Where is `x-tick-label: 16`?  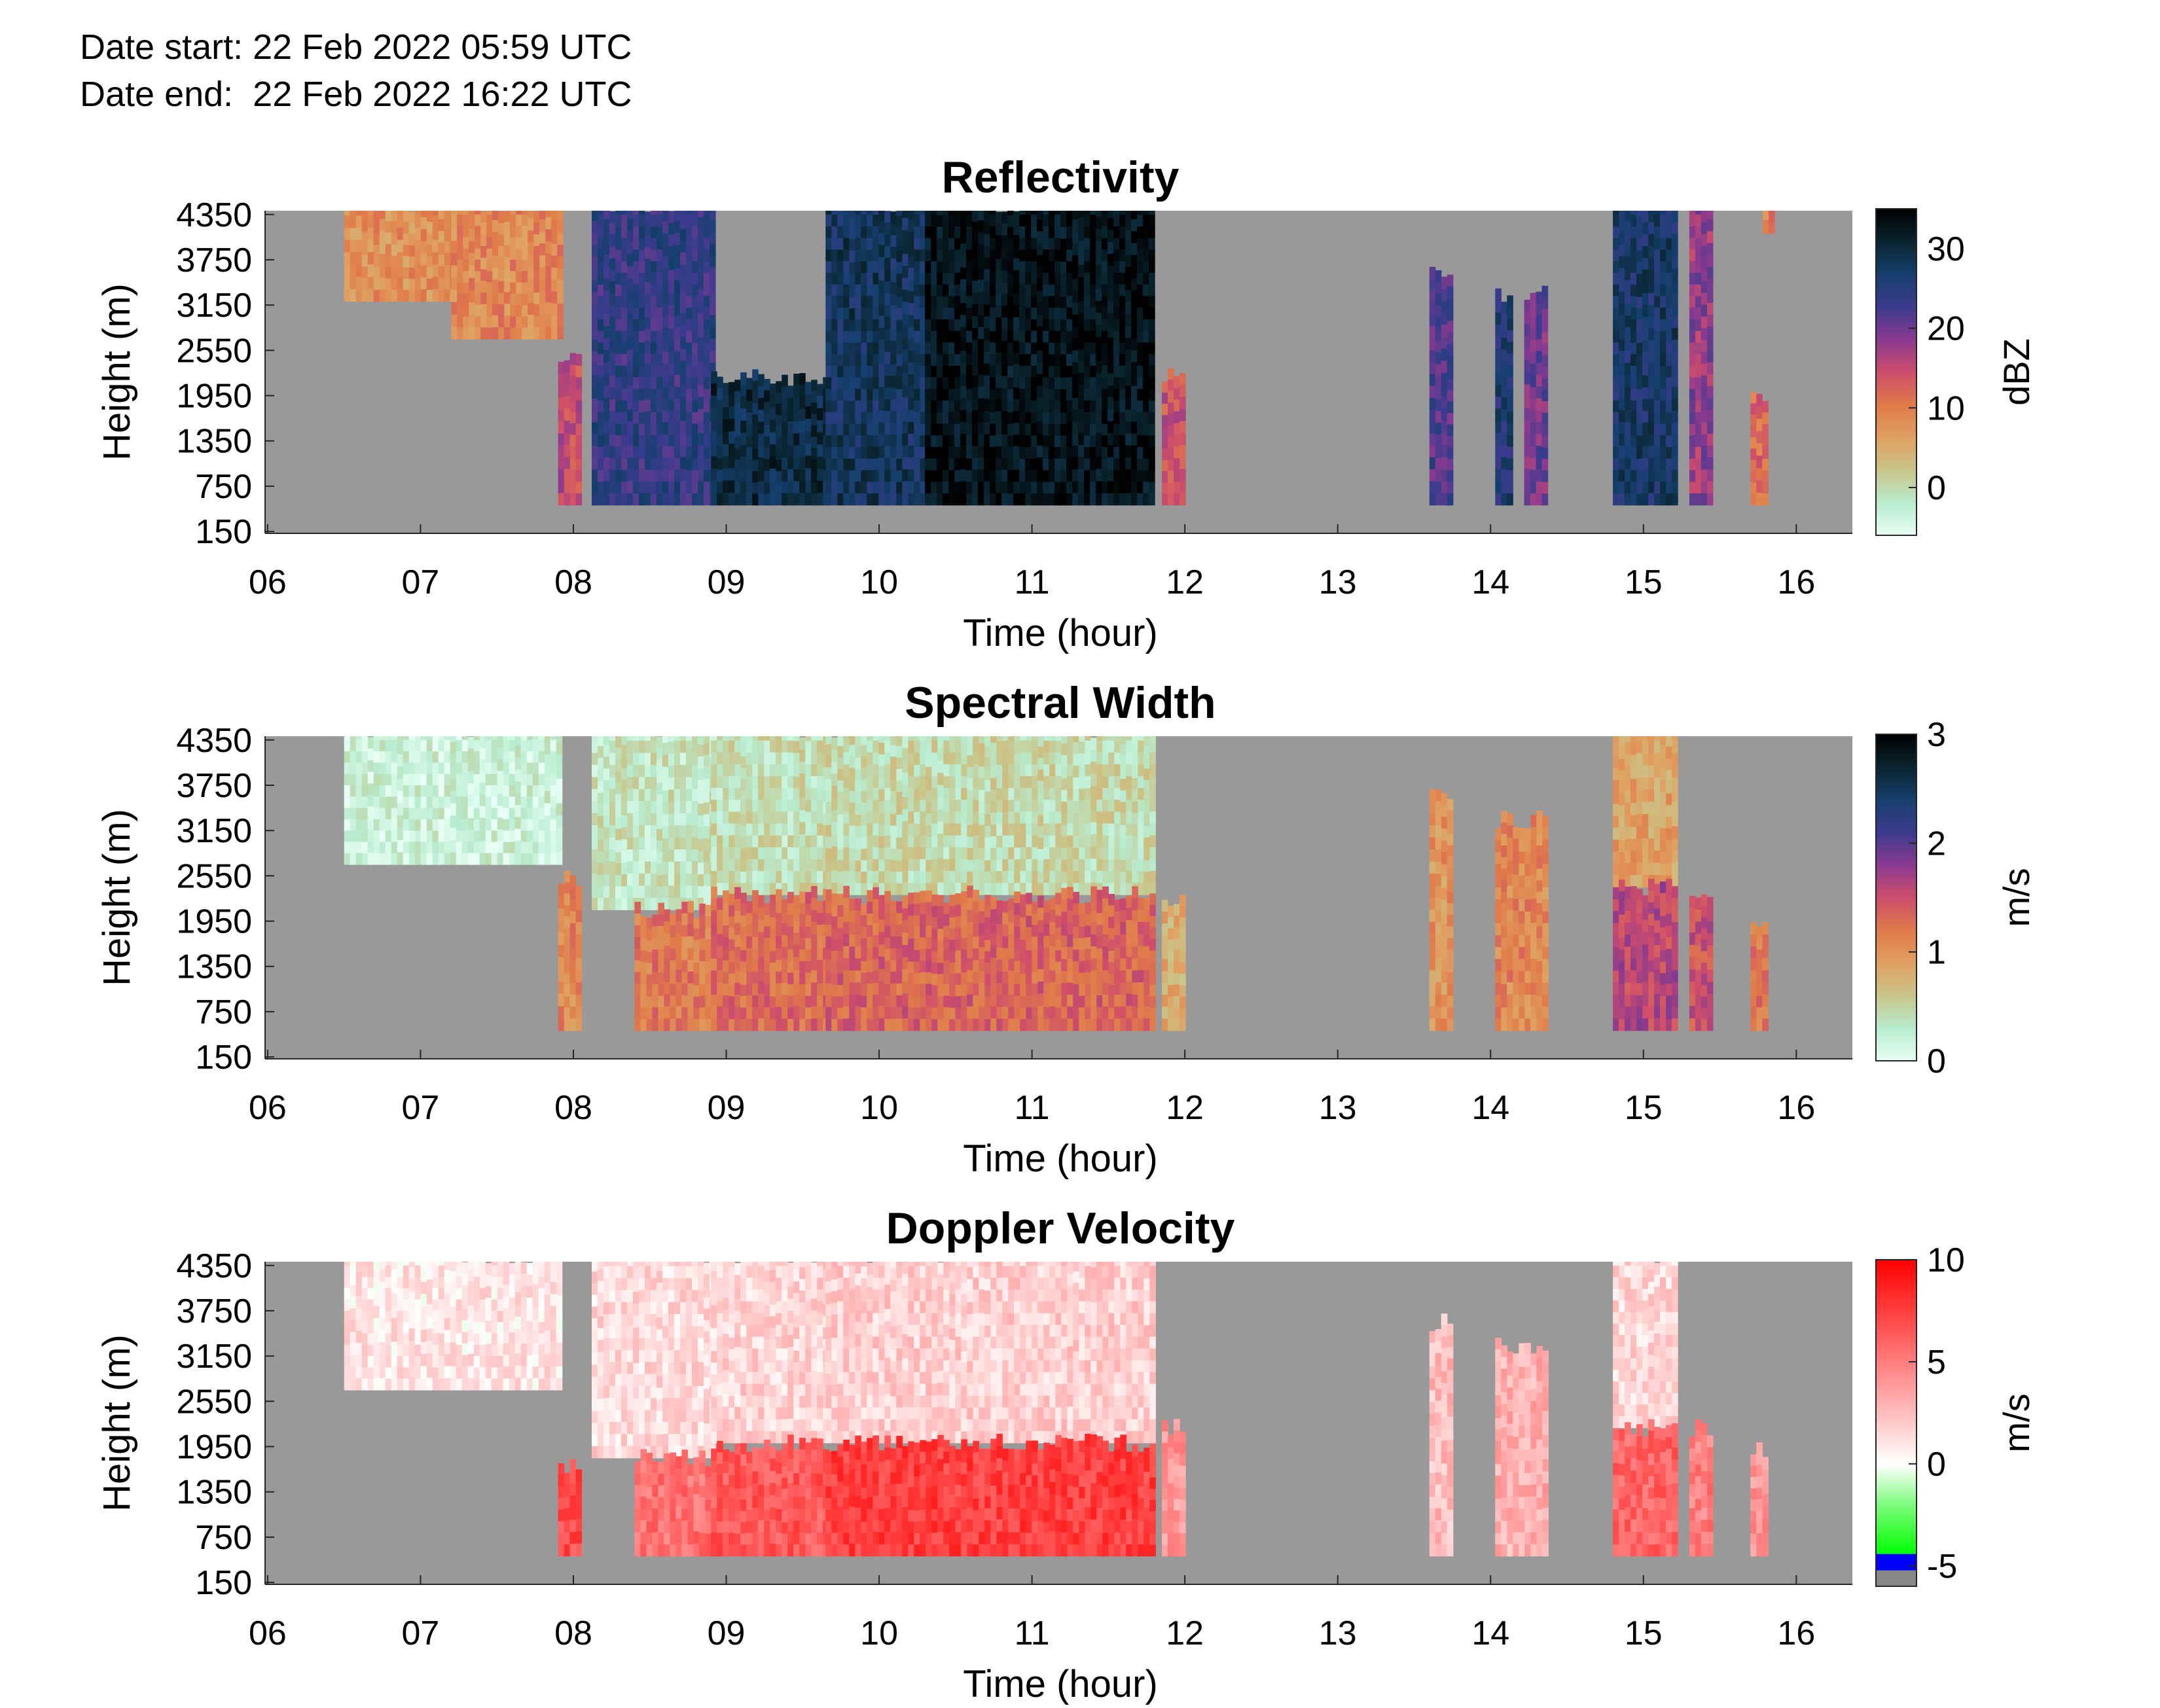
x-tick-label: 16 is located at coordinates (1796, 582).